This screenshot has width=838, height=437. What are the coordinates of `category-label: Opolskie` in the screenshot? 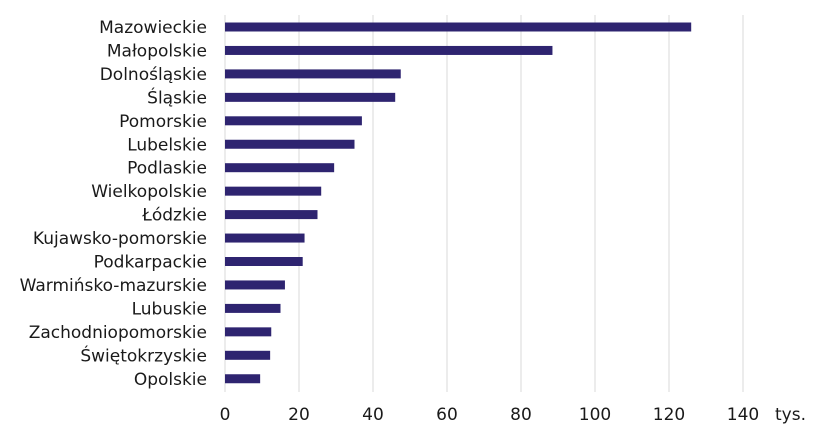 It's located at (170, 380).